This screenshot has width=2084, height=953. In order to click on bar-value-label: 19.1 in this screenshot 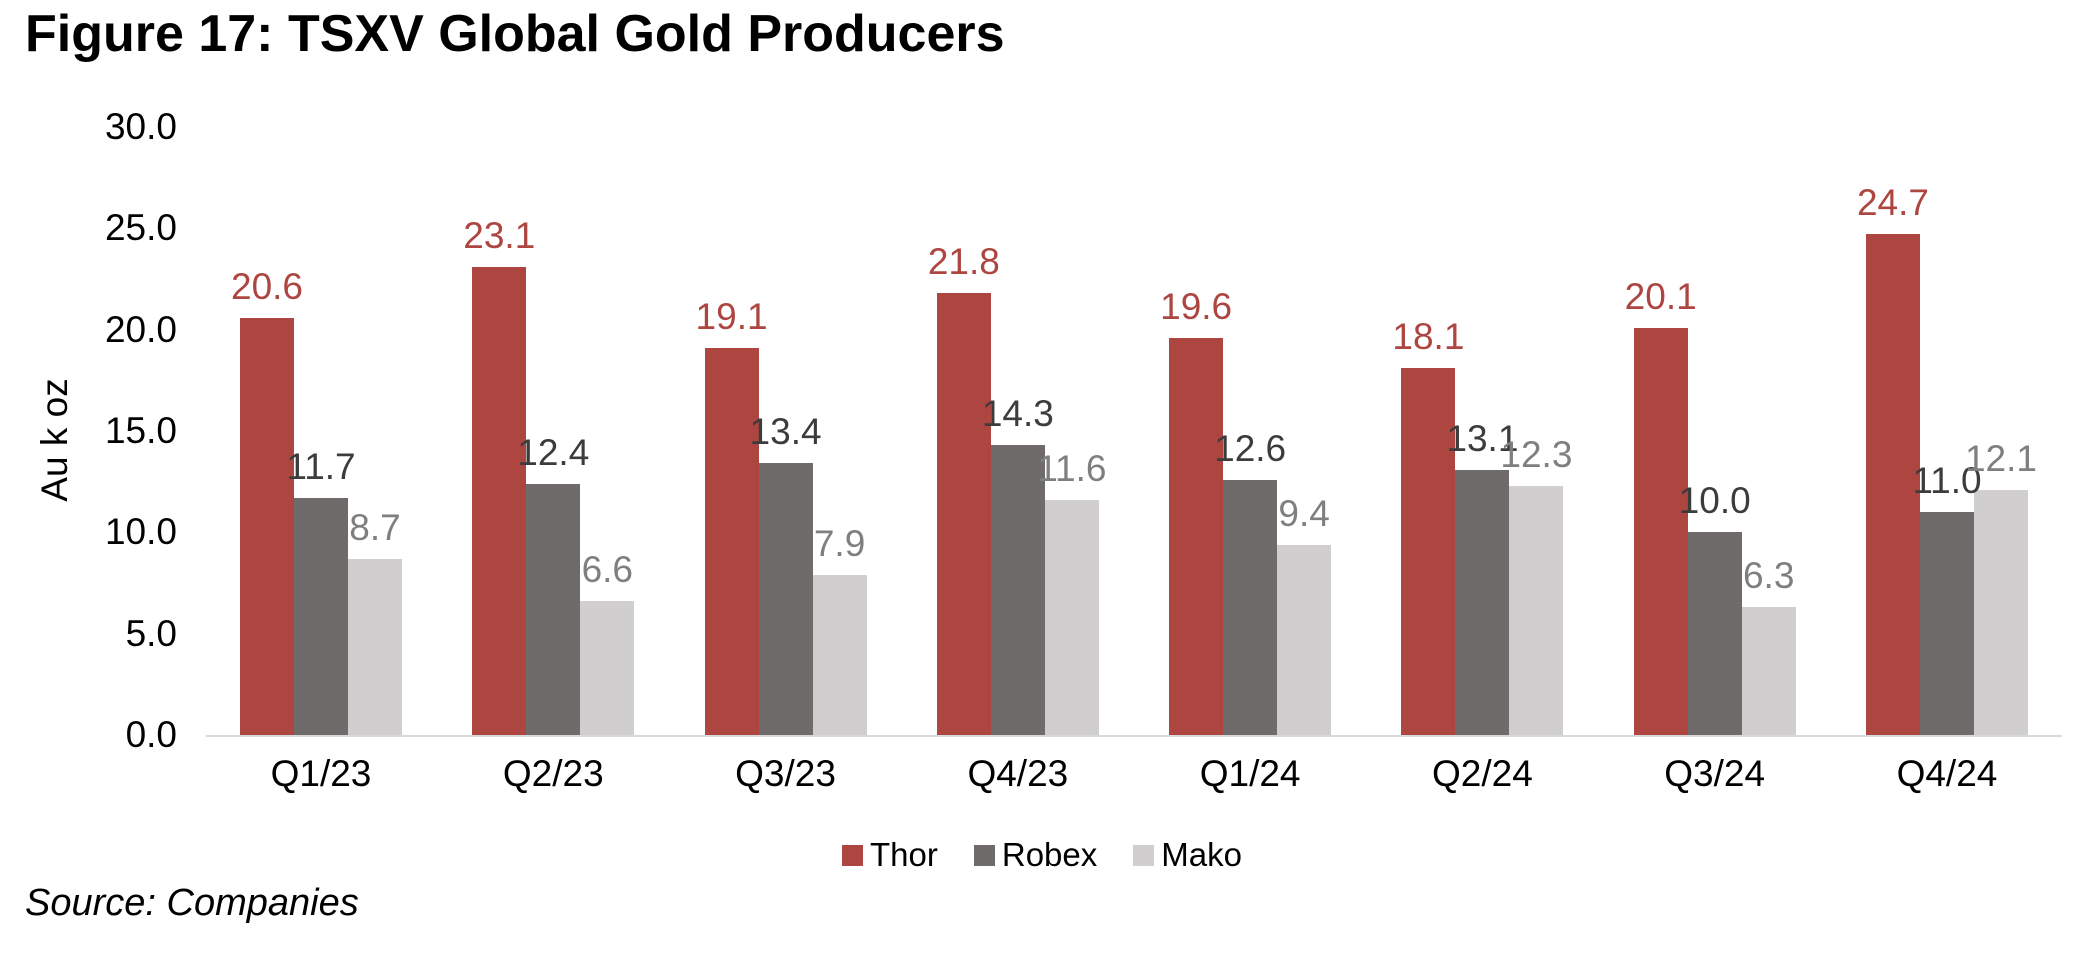, I will do `click(731, 316)`.